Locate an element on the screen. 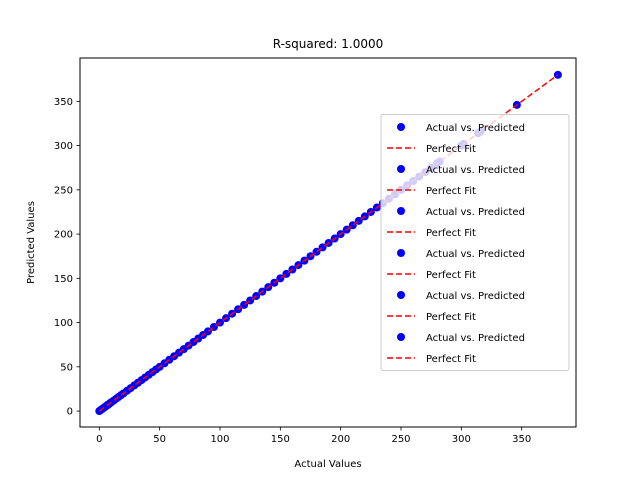  x-tick-label: 0 is located at coordinates (99, 439).